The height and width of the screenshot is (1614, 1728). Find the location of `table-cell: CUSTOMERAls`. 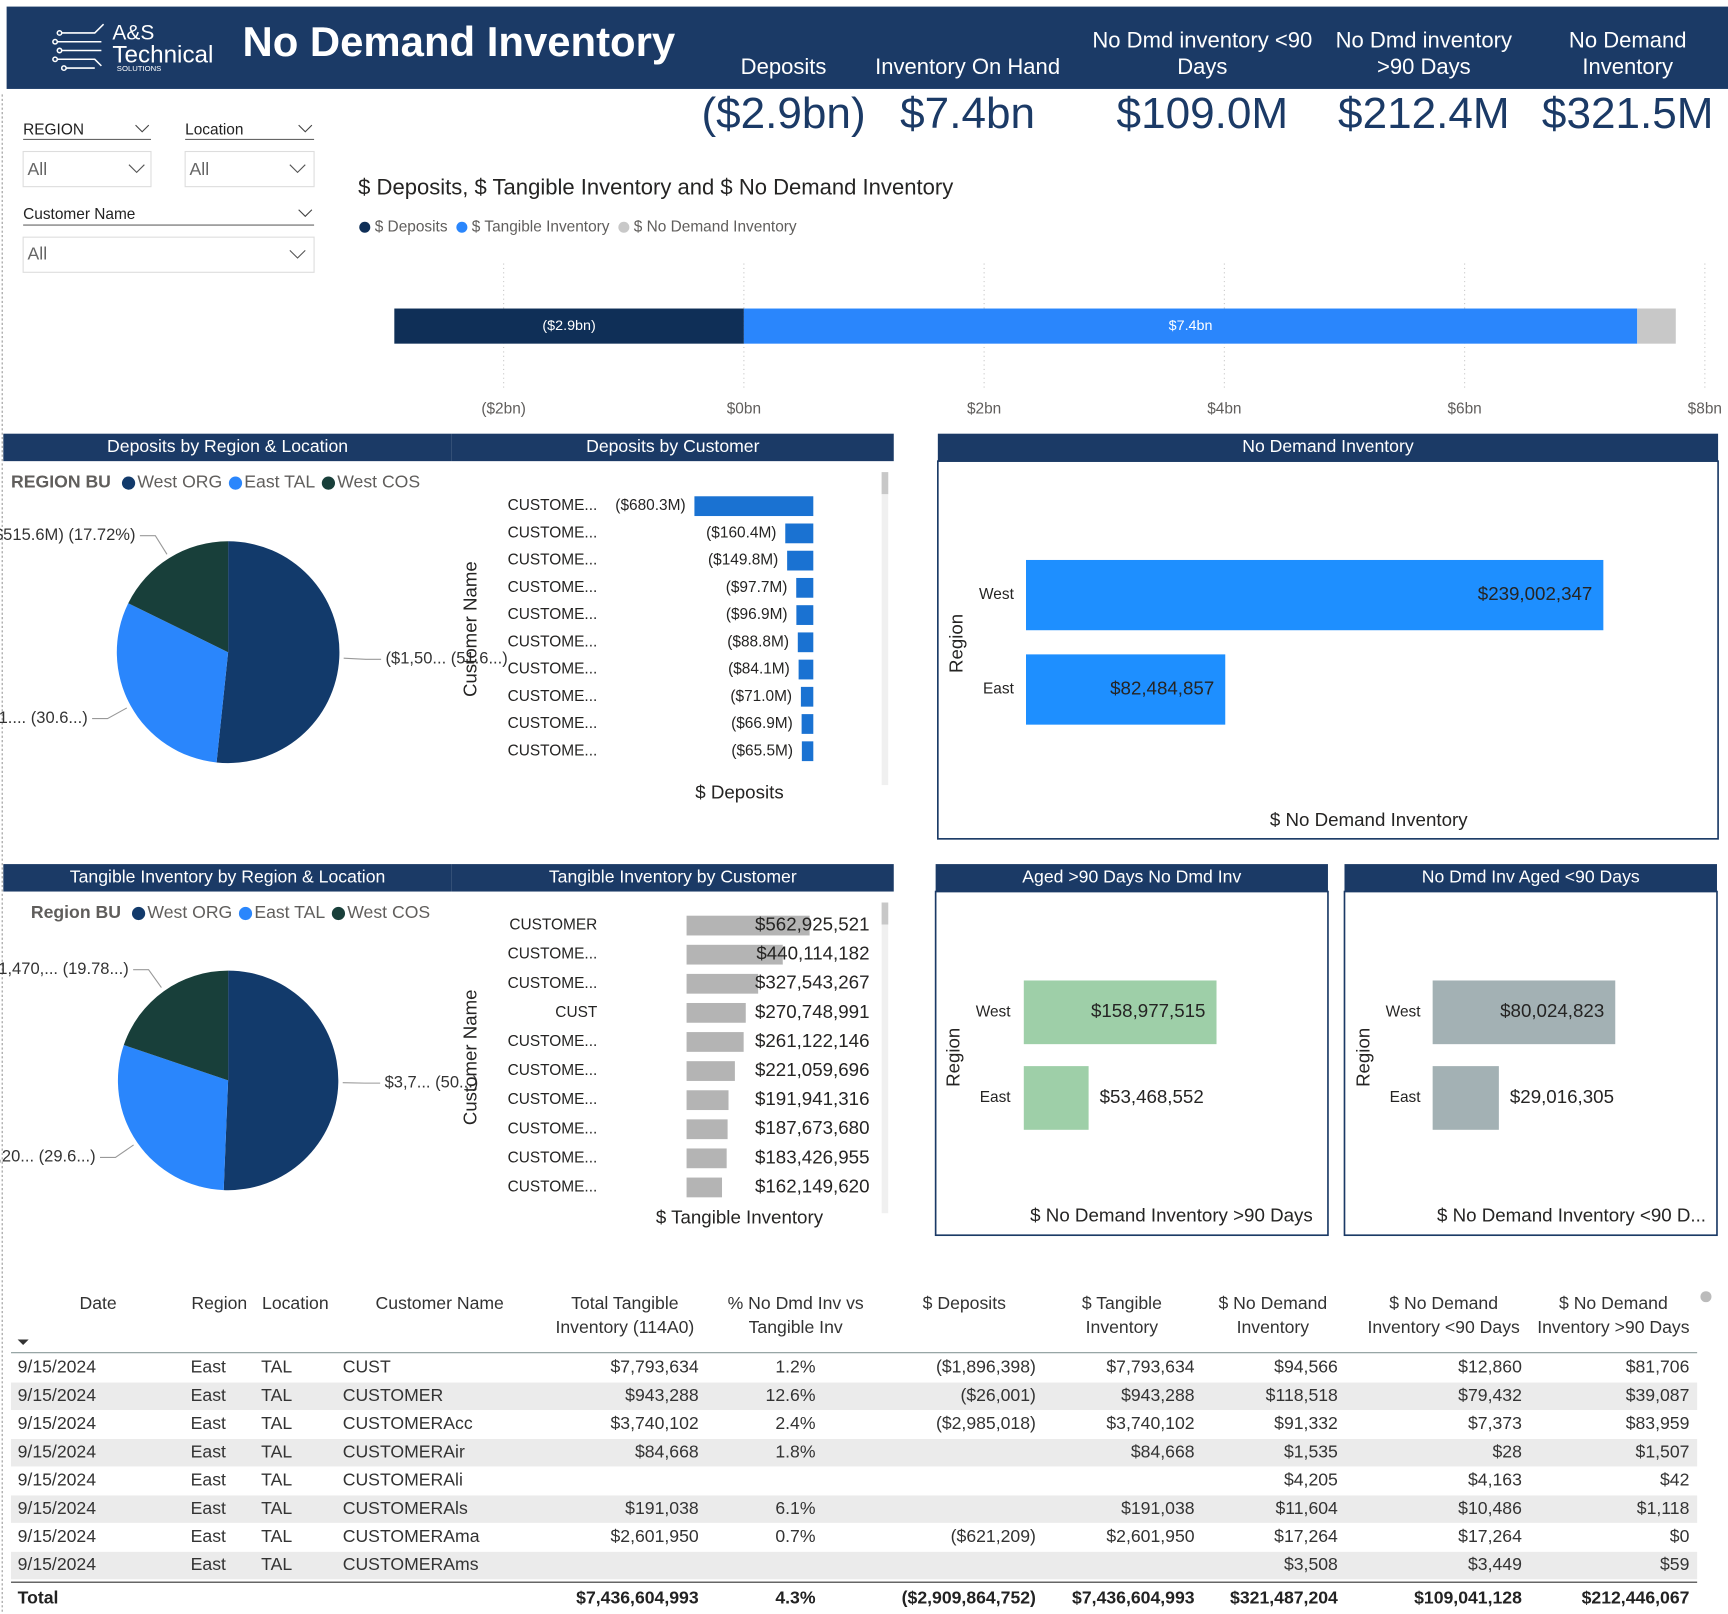

table-cell: CUSTOMERAls is located at coordinates (405, 1508).